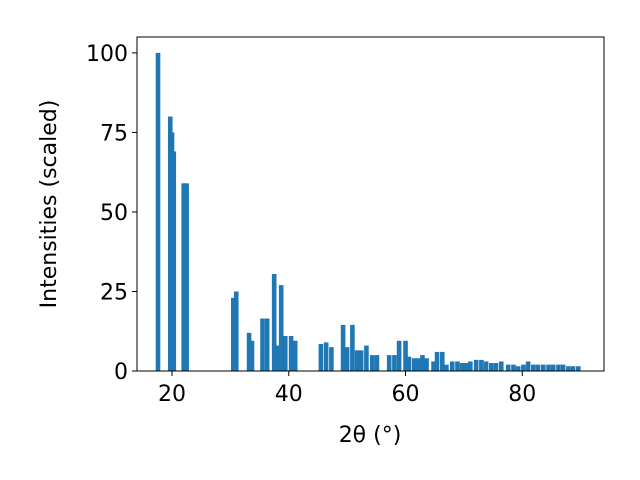 The width and height of the screenshot is (640, 480). Describe the element at coordinates (406, 394) in the screenshot. I see `x-tick-label: 60` at that location.